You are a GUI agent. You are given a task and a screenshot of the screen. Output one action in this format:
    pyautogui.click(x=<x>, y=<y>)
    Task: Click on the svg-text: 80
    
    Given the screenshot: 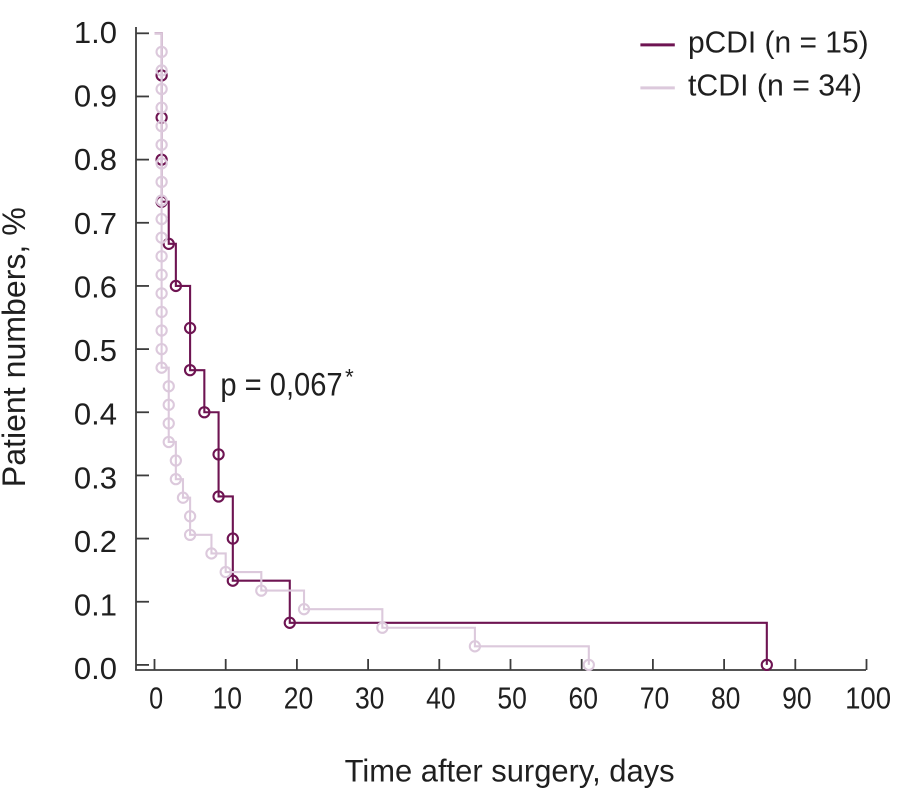 What is the action you would take?
    pyautogui.click(x=726, y=698)
    